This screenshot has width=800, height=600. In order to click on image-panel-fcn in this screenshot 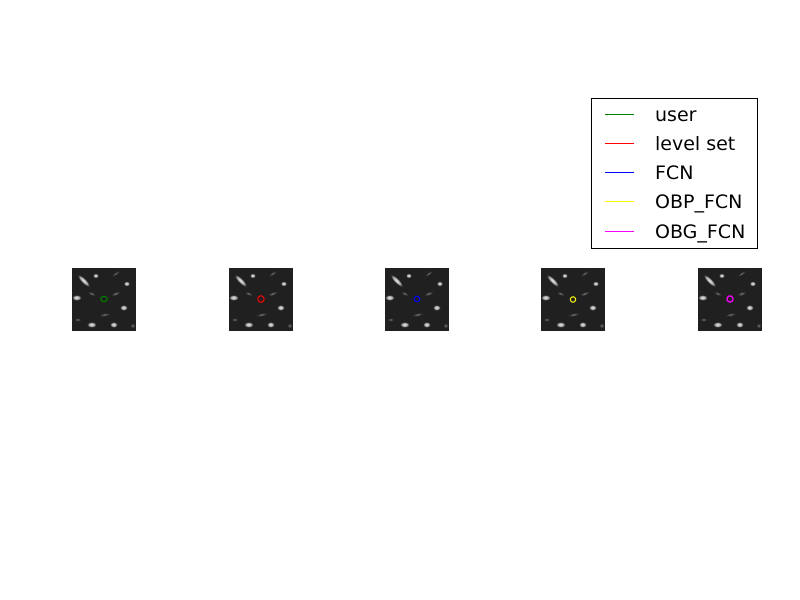, I will do `click(417, 299)`.